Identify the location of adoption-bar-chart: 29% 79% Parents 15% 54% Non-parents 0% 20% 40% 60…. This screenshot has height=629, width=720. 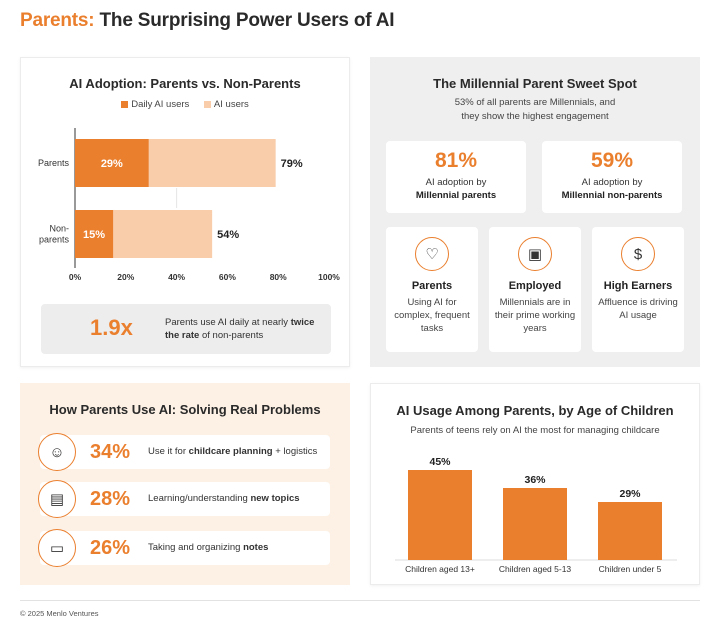
(189, 205).